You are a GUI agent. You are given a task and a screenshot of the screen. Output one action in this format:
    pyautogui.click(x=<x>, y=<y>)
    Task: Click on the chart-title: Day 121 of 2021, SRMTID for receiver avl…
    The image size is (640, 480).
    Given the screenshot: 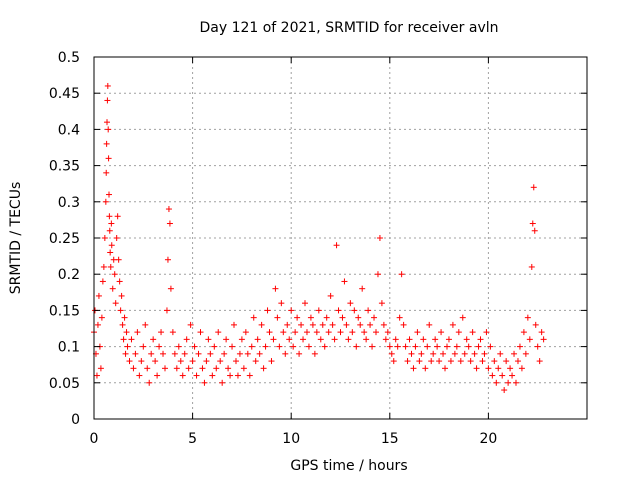 What is the action you would take?
    pyautogui.click(x=348, y=28)
    